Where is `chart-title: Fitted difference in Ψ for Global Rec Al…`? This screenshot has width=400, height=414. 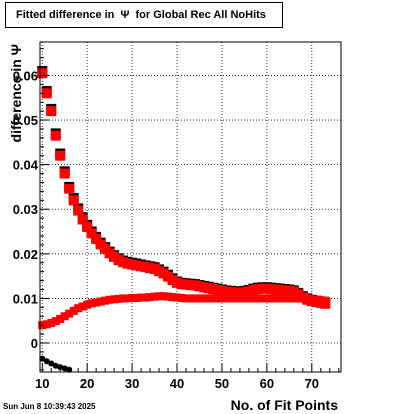
chart-title: Fitted difference in Ψ for Global Rec Al… is located at coordinates (144, 15).